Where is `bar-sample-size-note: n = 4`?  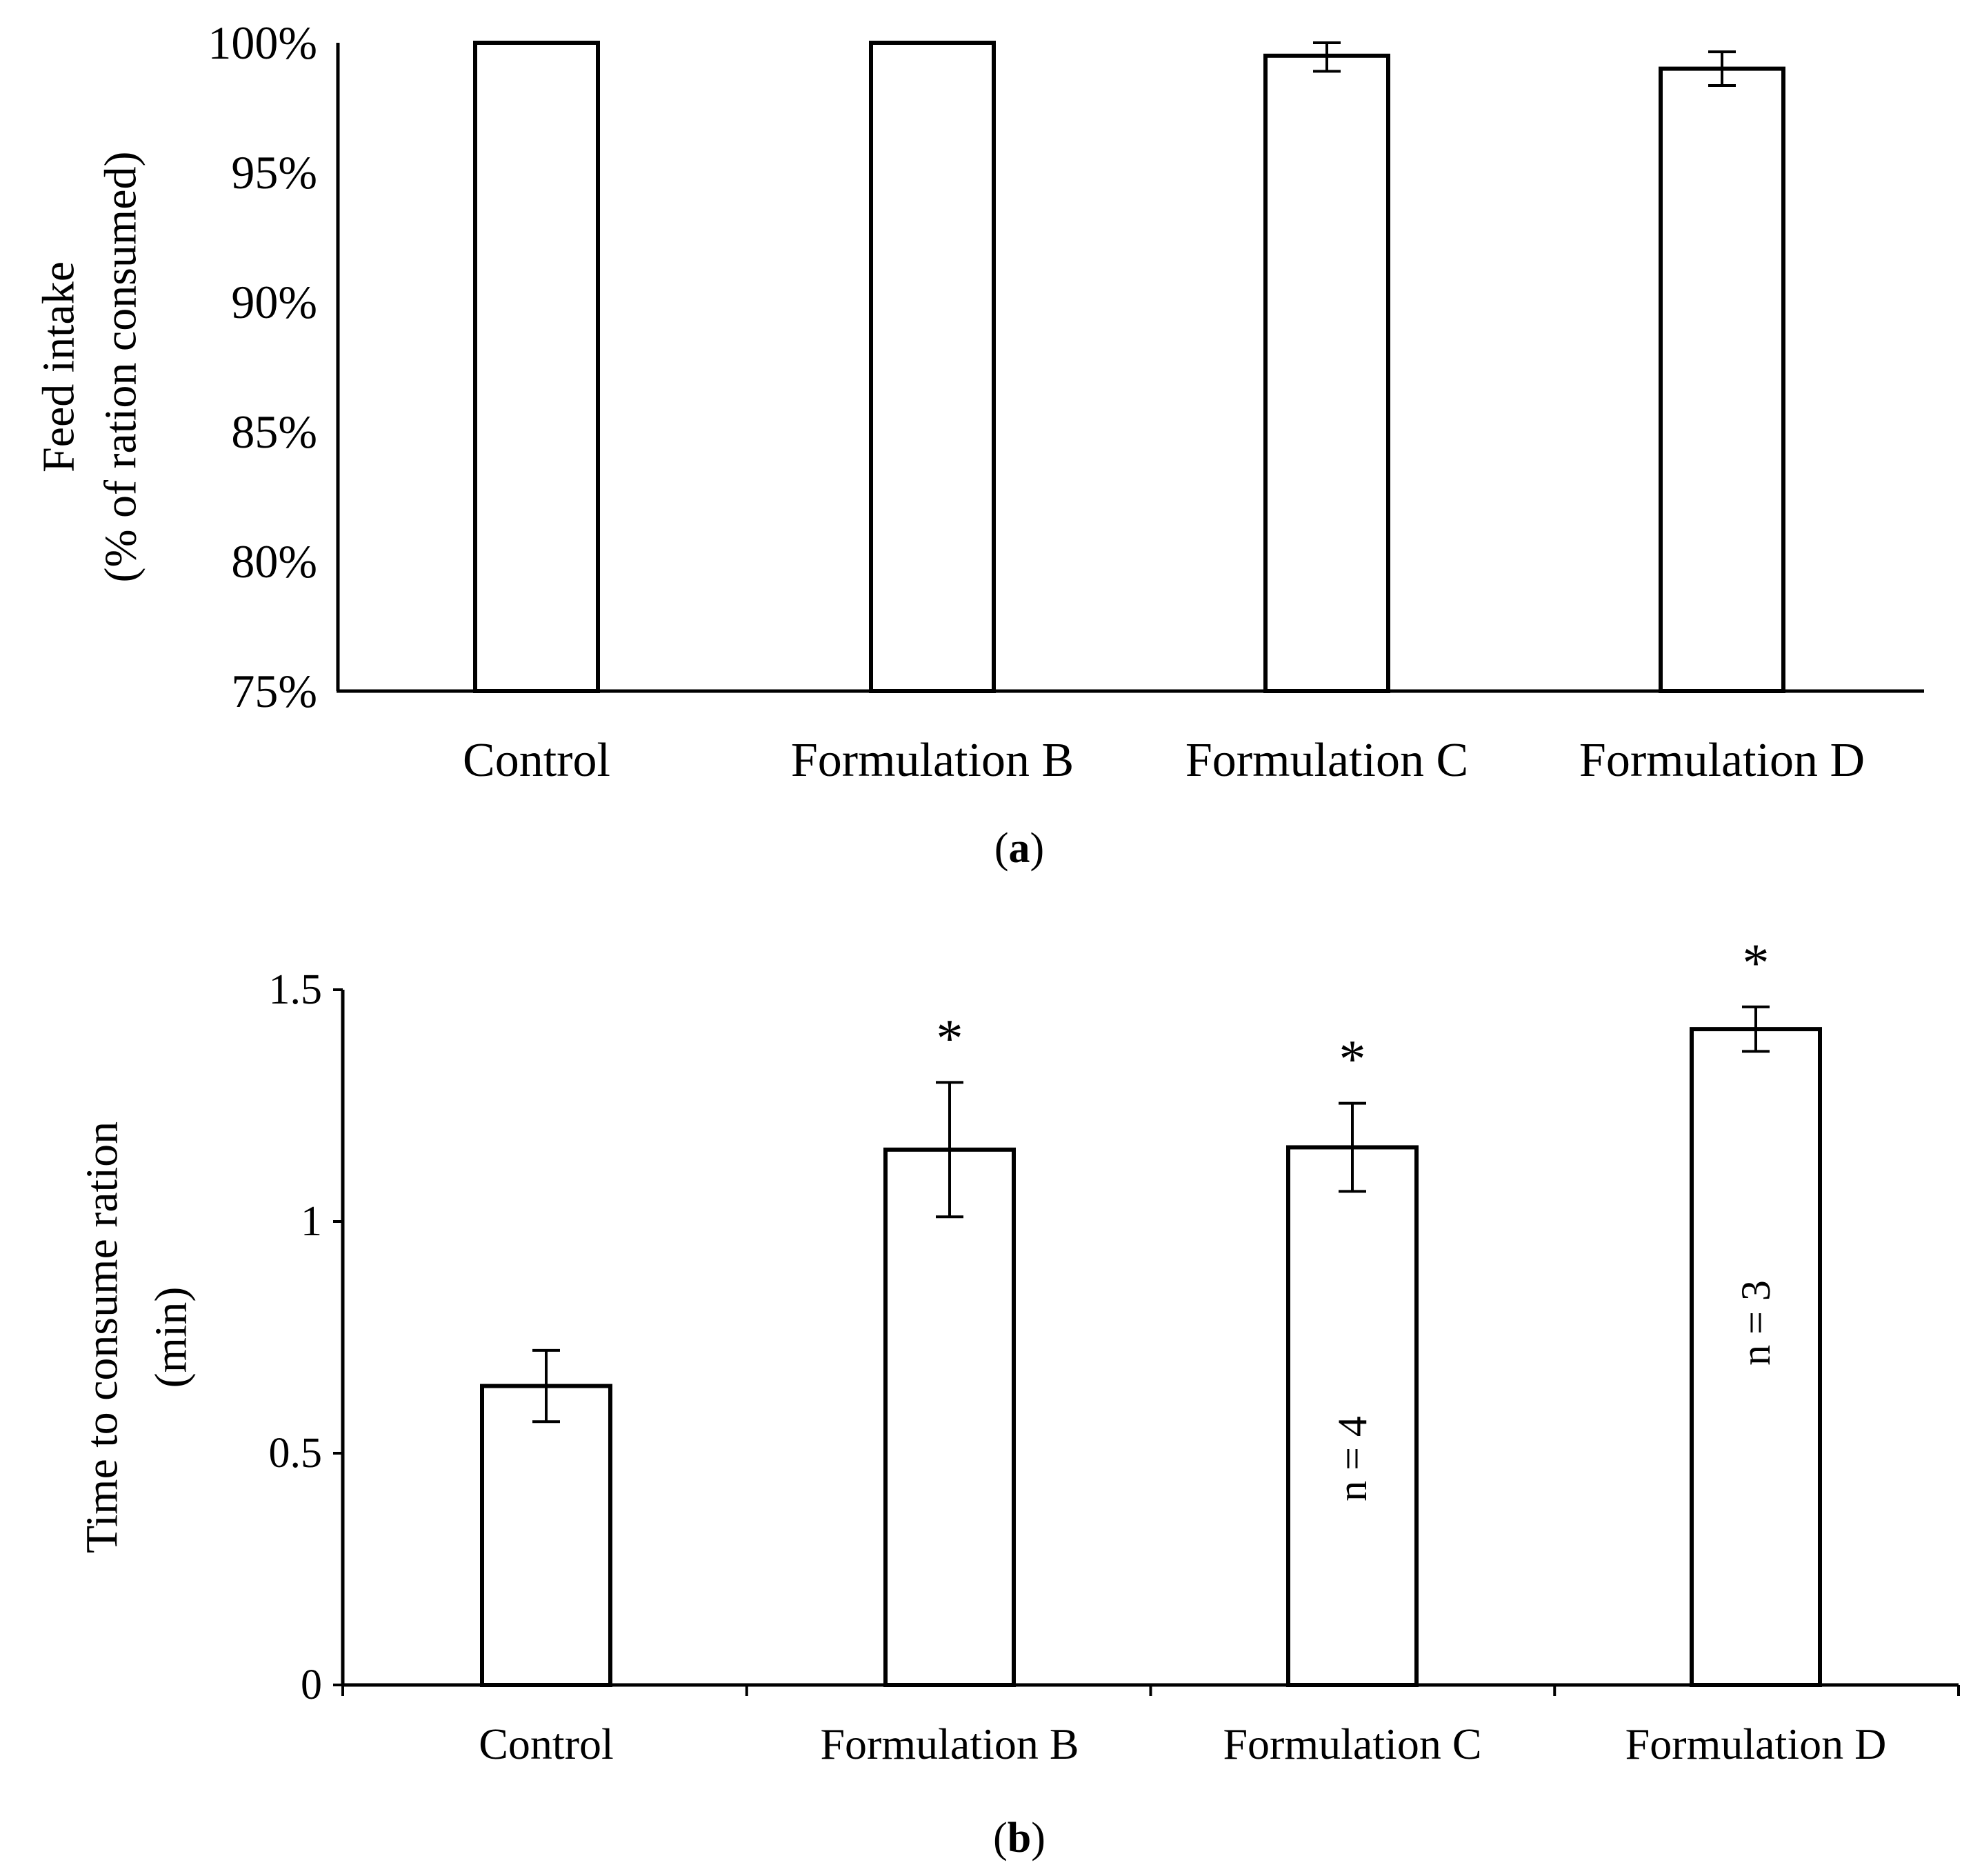 bar-sample-size-note: n = 4 is located at coordinates (1352, 1458).